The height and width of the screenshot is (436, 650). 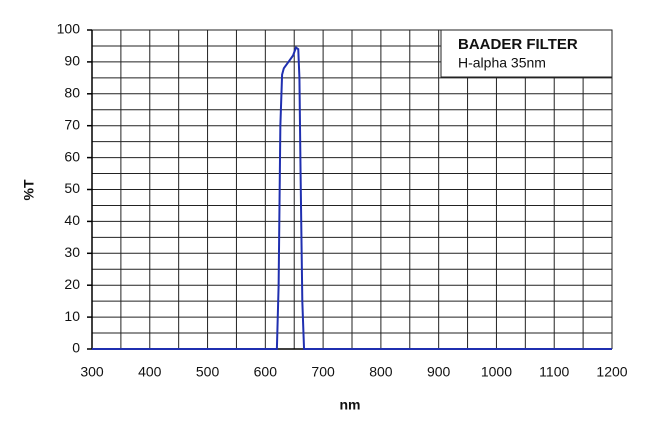 What do you see at coordinates (439, 372) in the screenshot?
I see `x-tick-label: 900` at bounding box center [439, 372].